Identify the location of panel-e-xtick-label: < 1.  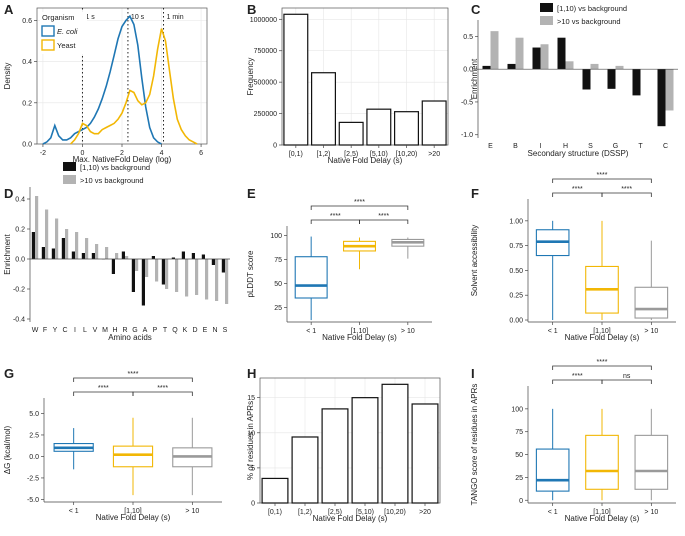
(311, 331).